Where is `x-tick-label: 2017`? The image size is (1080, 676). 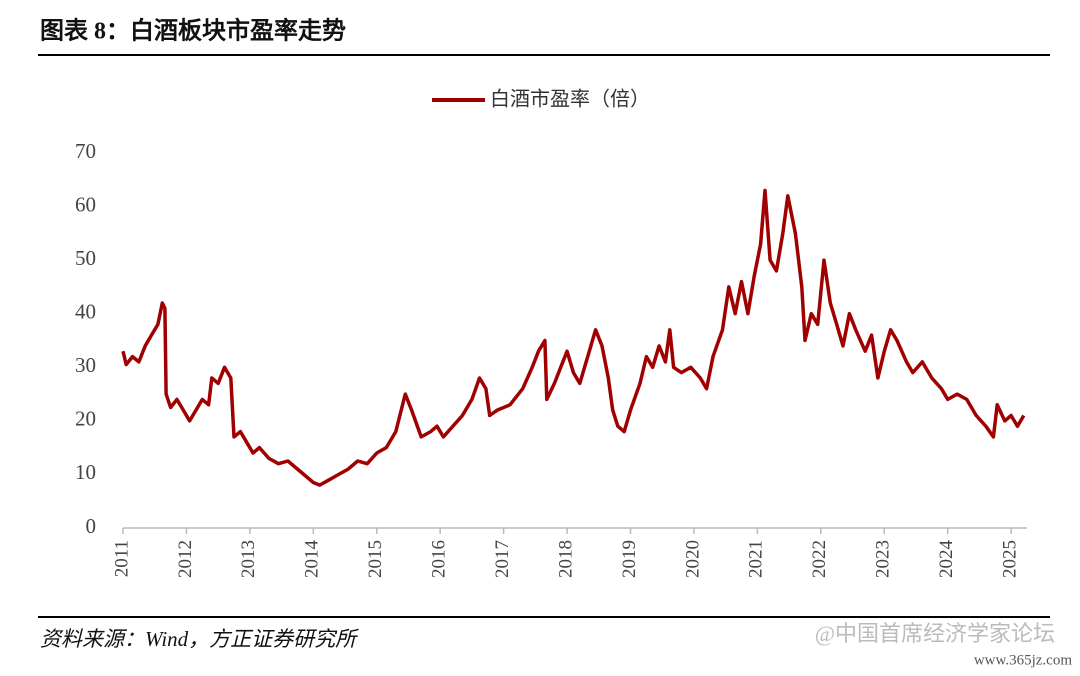 x-tick-label: 2017 is located at coordinates (502, 559).